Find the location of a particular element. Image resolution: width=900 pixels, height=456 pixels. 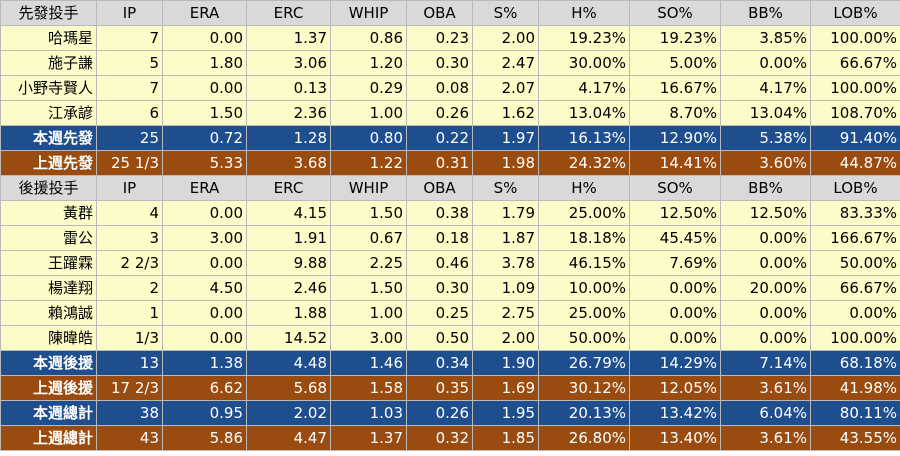

cell-ip: 1 is located at coordinates (129, 313).